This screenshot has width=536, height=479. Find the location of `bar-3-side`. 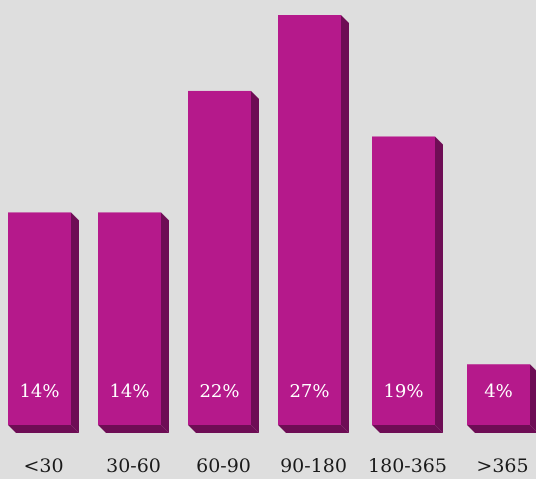

bar-3-side is located at coordinates (345, 224).